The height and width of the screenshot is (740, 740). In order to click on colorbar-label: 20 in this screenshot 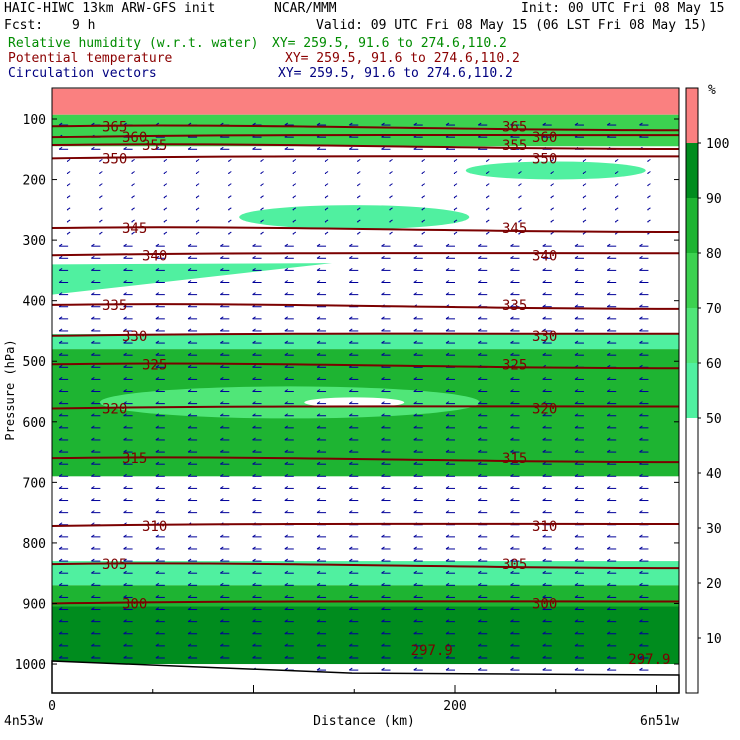, I will do `click(714, 584)`.